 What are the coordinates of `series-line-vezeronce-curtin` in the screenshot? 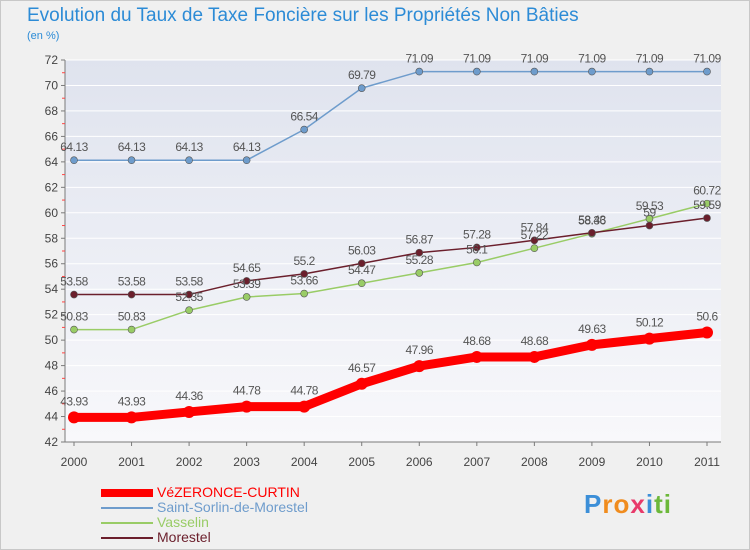 It's located at (390, 374).